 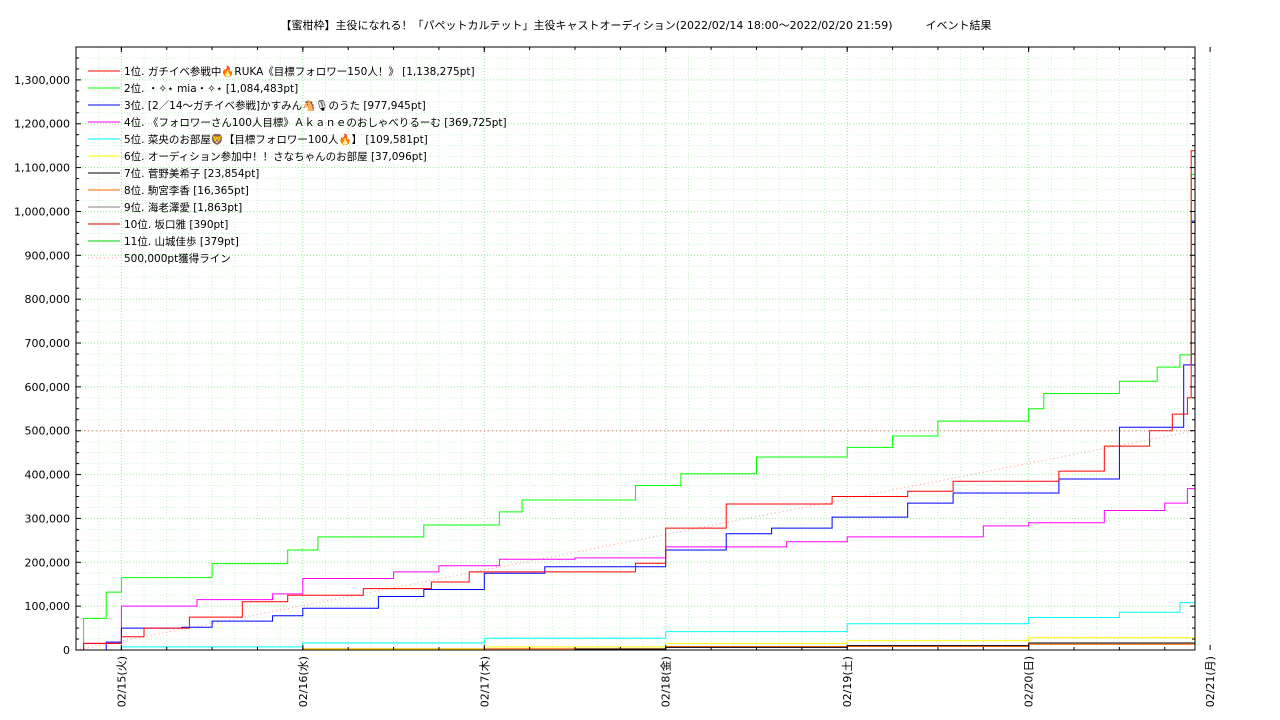 What do you see at coordinates (186, 190) in the screenshot?
I see `legend-entry-8: 8位. 駒宮李香 [16,365pt]` at bounding box center [186, 190].